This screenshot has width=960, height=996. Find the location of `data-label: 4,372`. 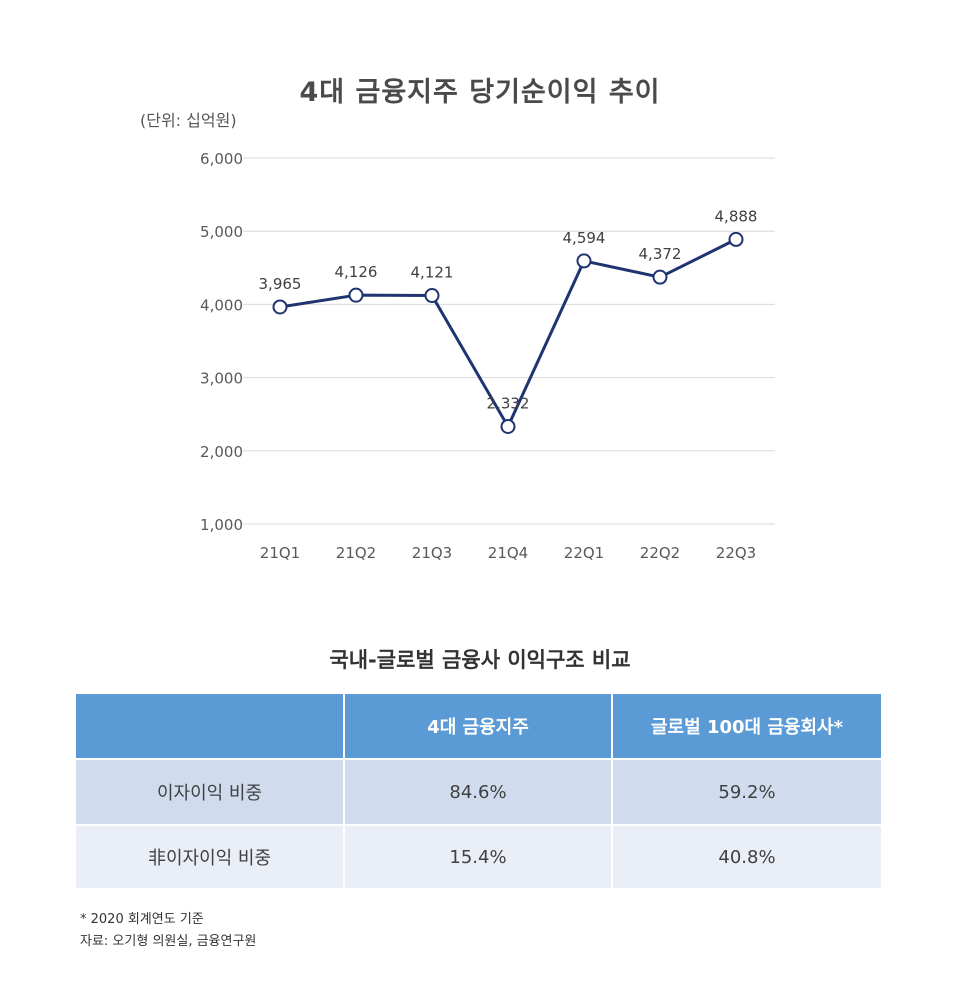

data-label: 4,372 is located at coordinates (660, 254).